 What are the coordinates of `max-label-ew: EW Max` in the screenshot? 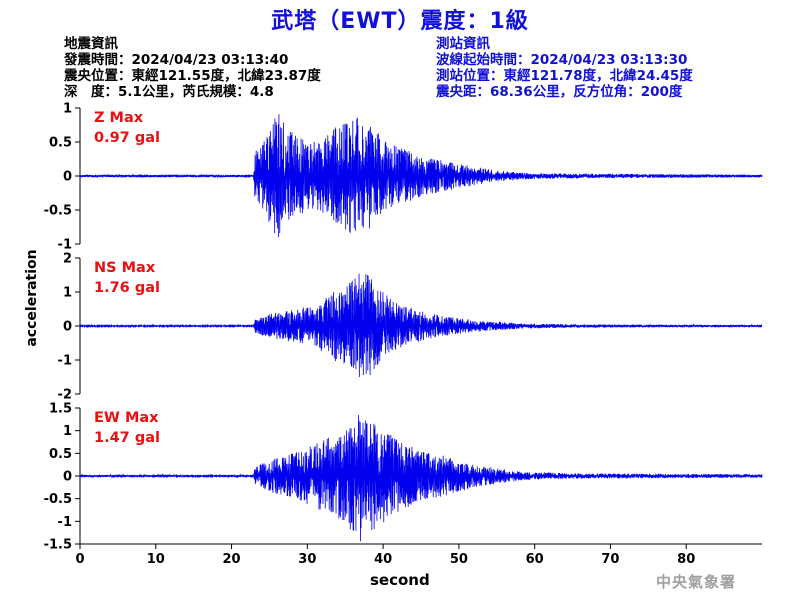 It's located at (126, 418).